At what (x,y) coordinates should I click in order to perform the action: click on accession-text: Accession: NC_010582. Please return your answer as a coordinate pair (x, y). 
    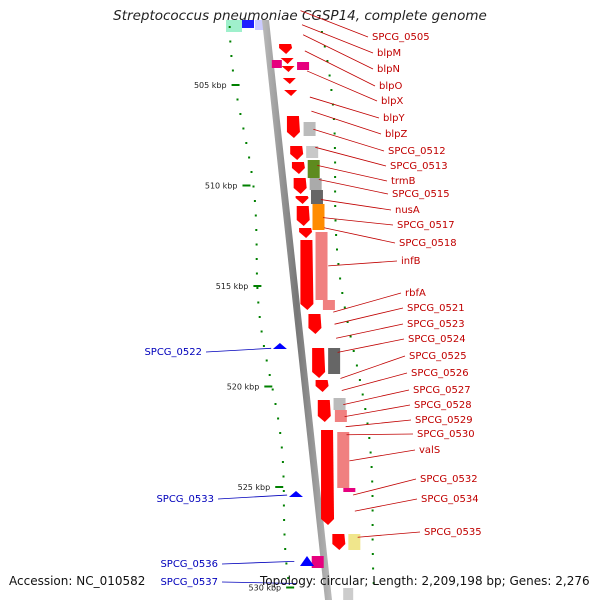
    Looking at the image, I should click on (77, 581).